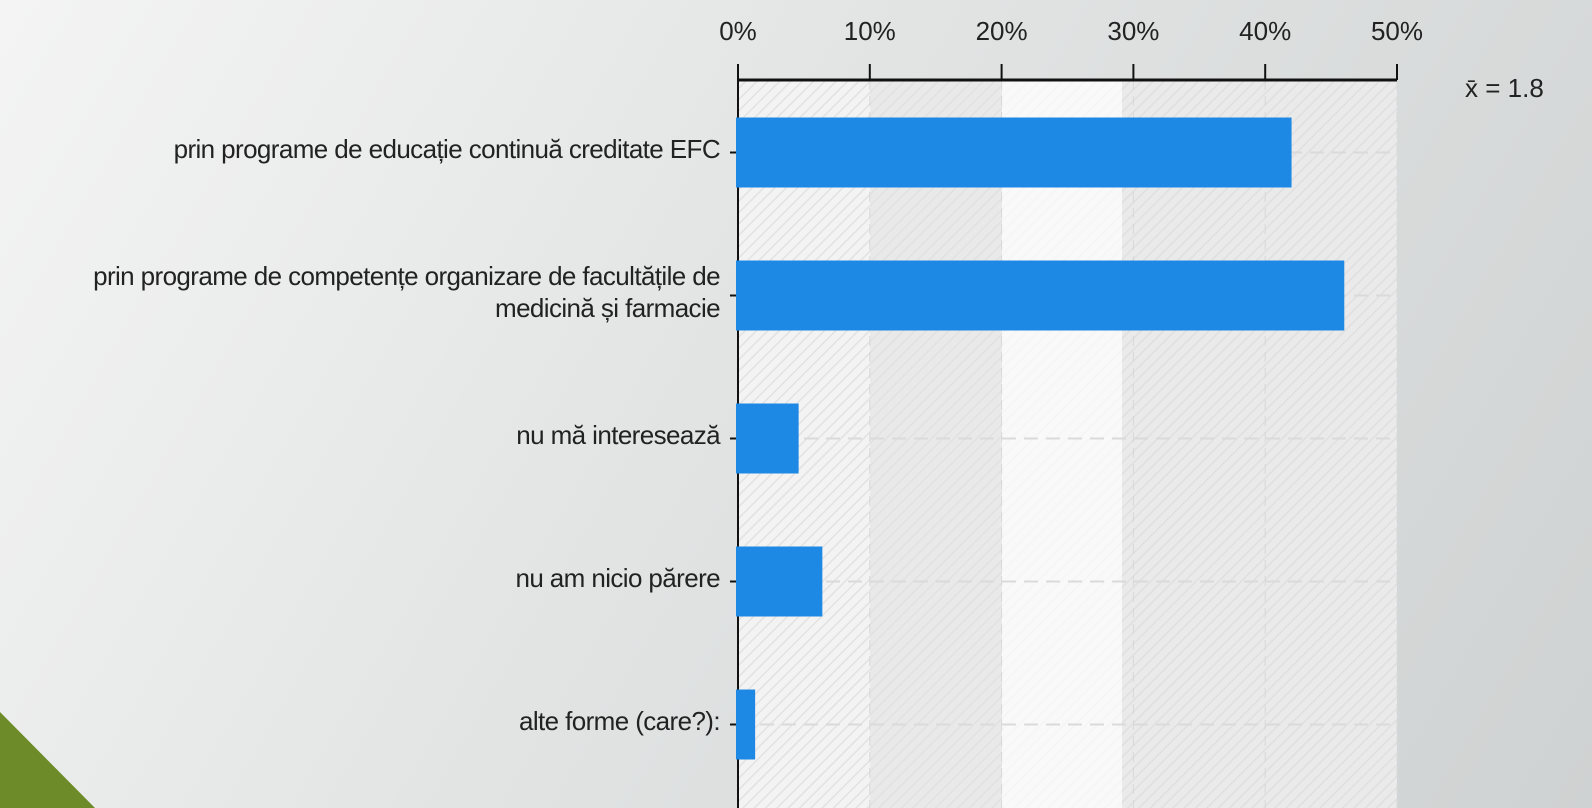  What do you see at coordinates (617, 577) in the screenshot?
I see `y-tick-label: nu am nicio părere` at bounding box center [617, 577].